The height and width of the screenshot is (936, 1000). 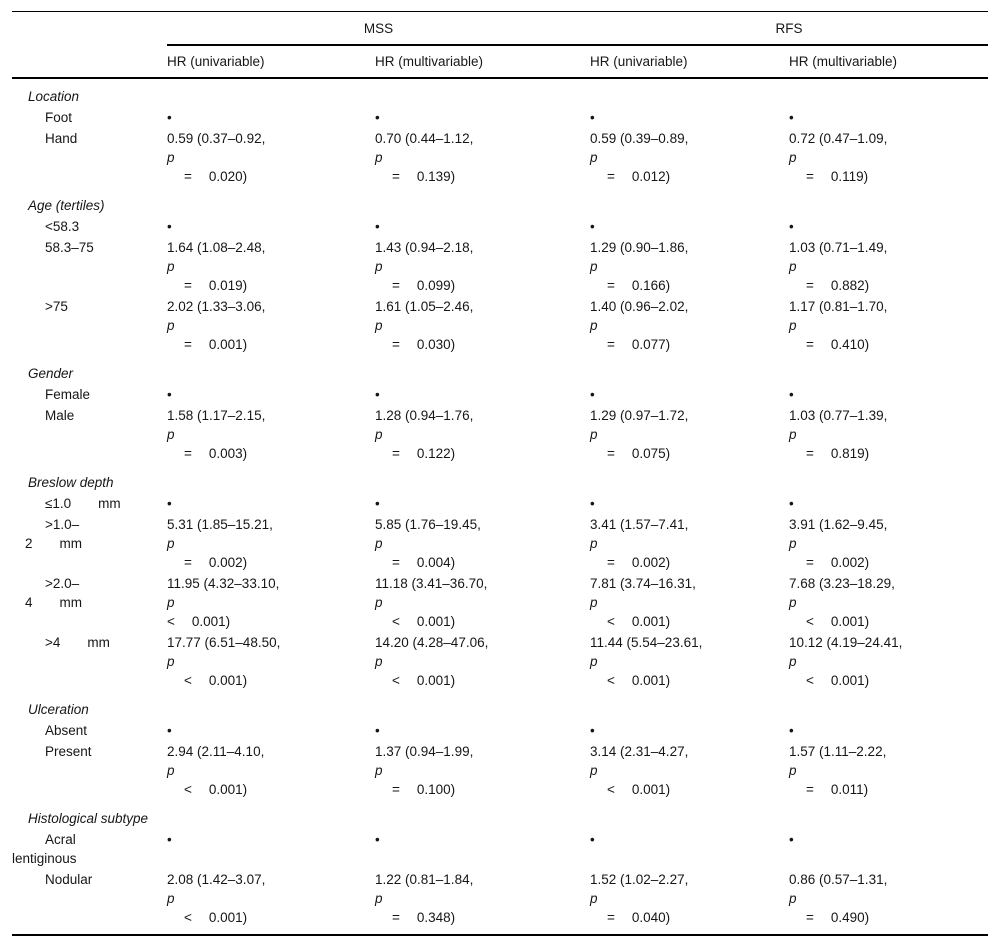 What do you see at coordinates (271, 621) in the screenshot?
I see `p-value-line: <0.001)` at bounding box center [271, 621].